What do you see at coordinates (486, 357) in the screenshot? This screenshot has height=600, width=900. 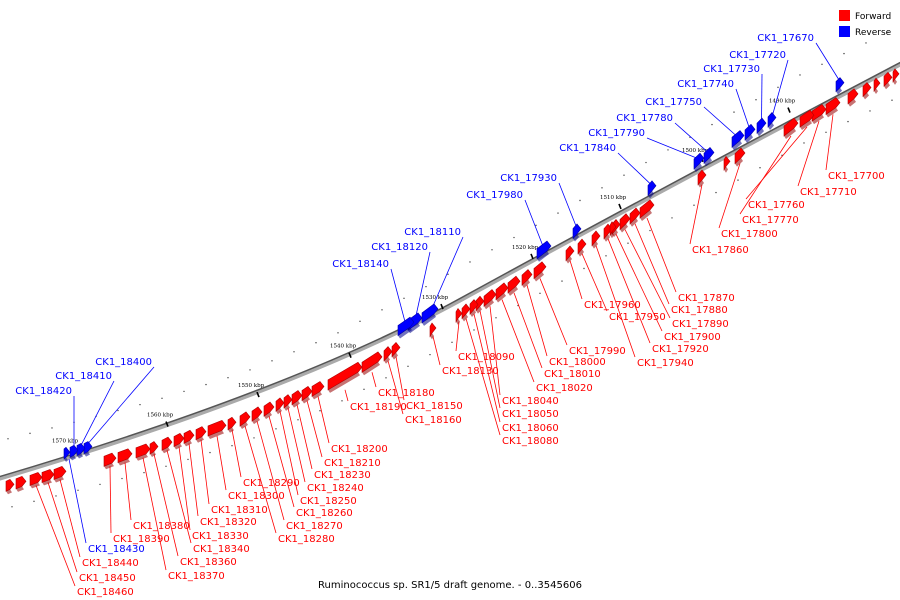 I see `gene-label-CK1_18090: CK1_18090` at bounding box center [486, 357].